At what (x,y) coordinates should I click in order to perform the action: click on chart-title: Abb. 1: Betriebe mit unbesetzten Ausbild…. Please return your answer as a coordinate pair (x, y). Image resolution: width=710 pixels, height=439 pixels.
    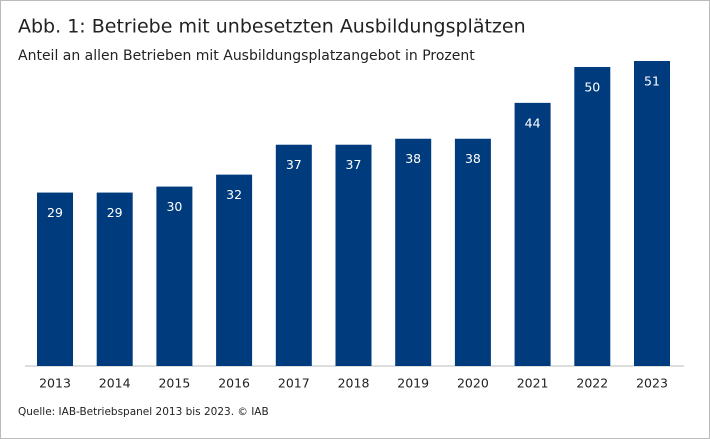
    Looking at the image, I should click on (272, 27).